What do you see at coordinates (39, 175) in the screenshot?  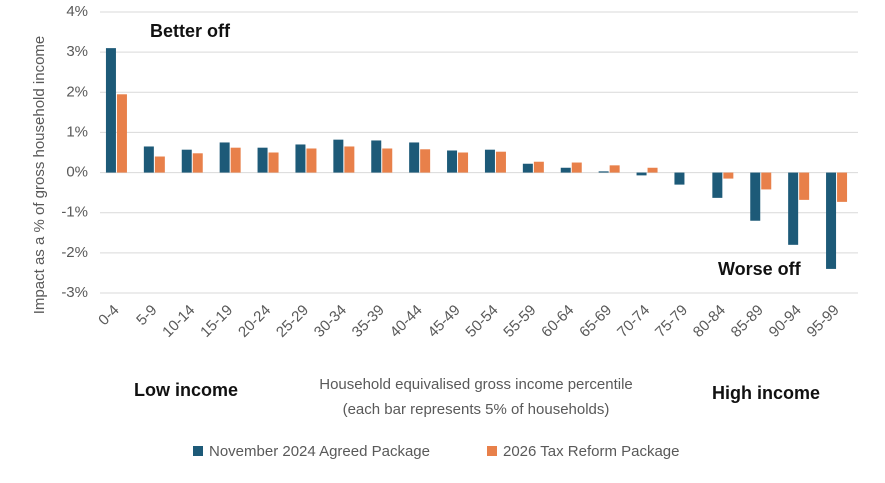 I see `y-axis-label: Impact as a % of gross household income` at bounding box center [39, 175].